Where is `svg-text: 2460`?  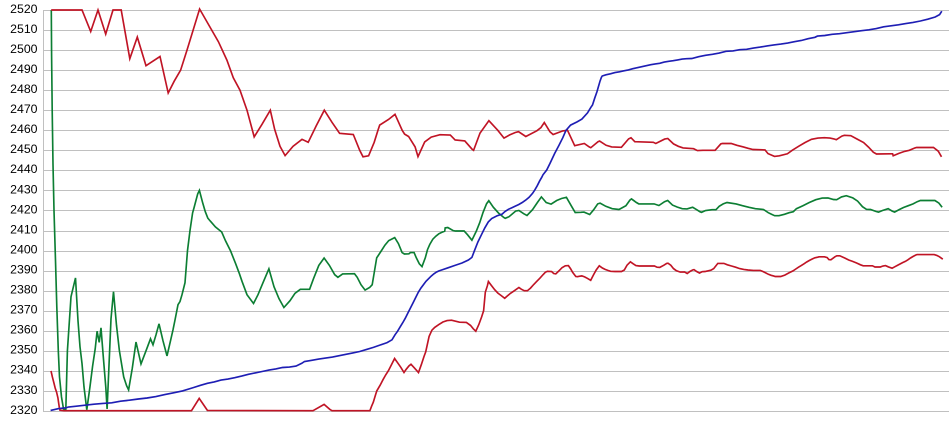 svg-text: 2460 is located at coordinates (24, 129).